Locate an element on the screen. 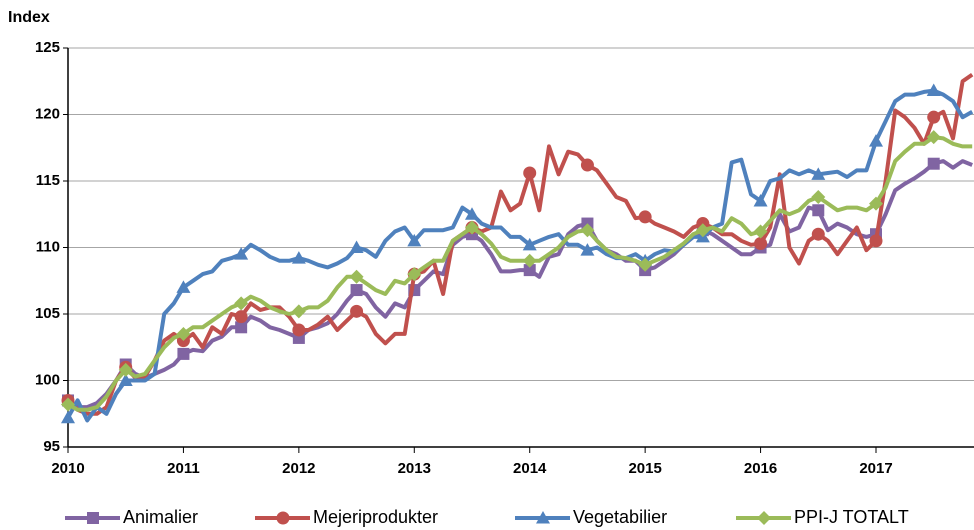 Image resolution: width=974 pixels, height=530 pixels. y-tick-label: 120 is located at coordinates (47, 113).